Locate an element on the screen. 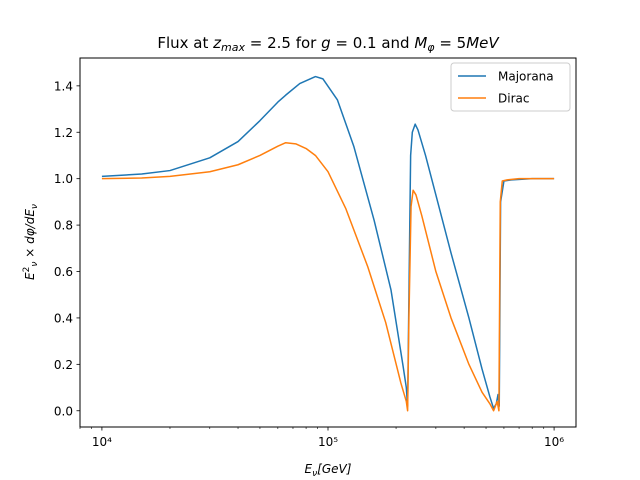 This screenshot has height=480, width=640. x-tick-label: 10⁵ is located at coordinates (328, 442).